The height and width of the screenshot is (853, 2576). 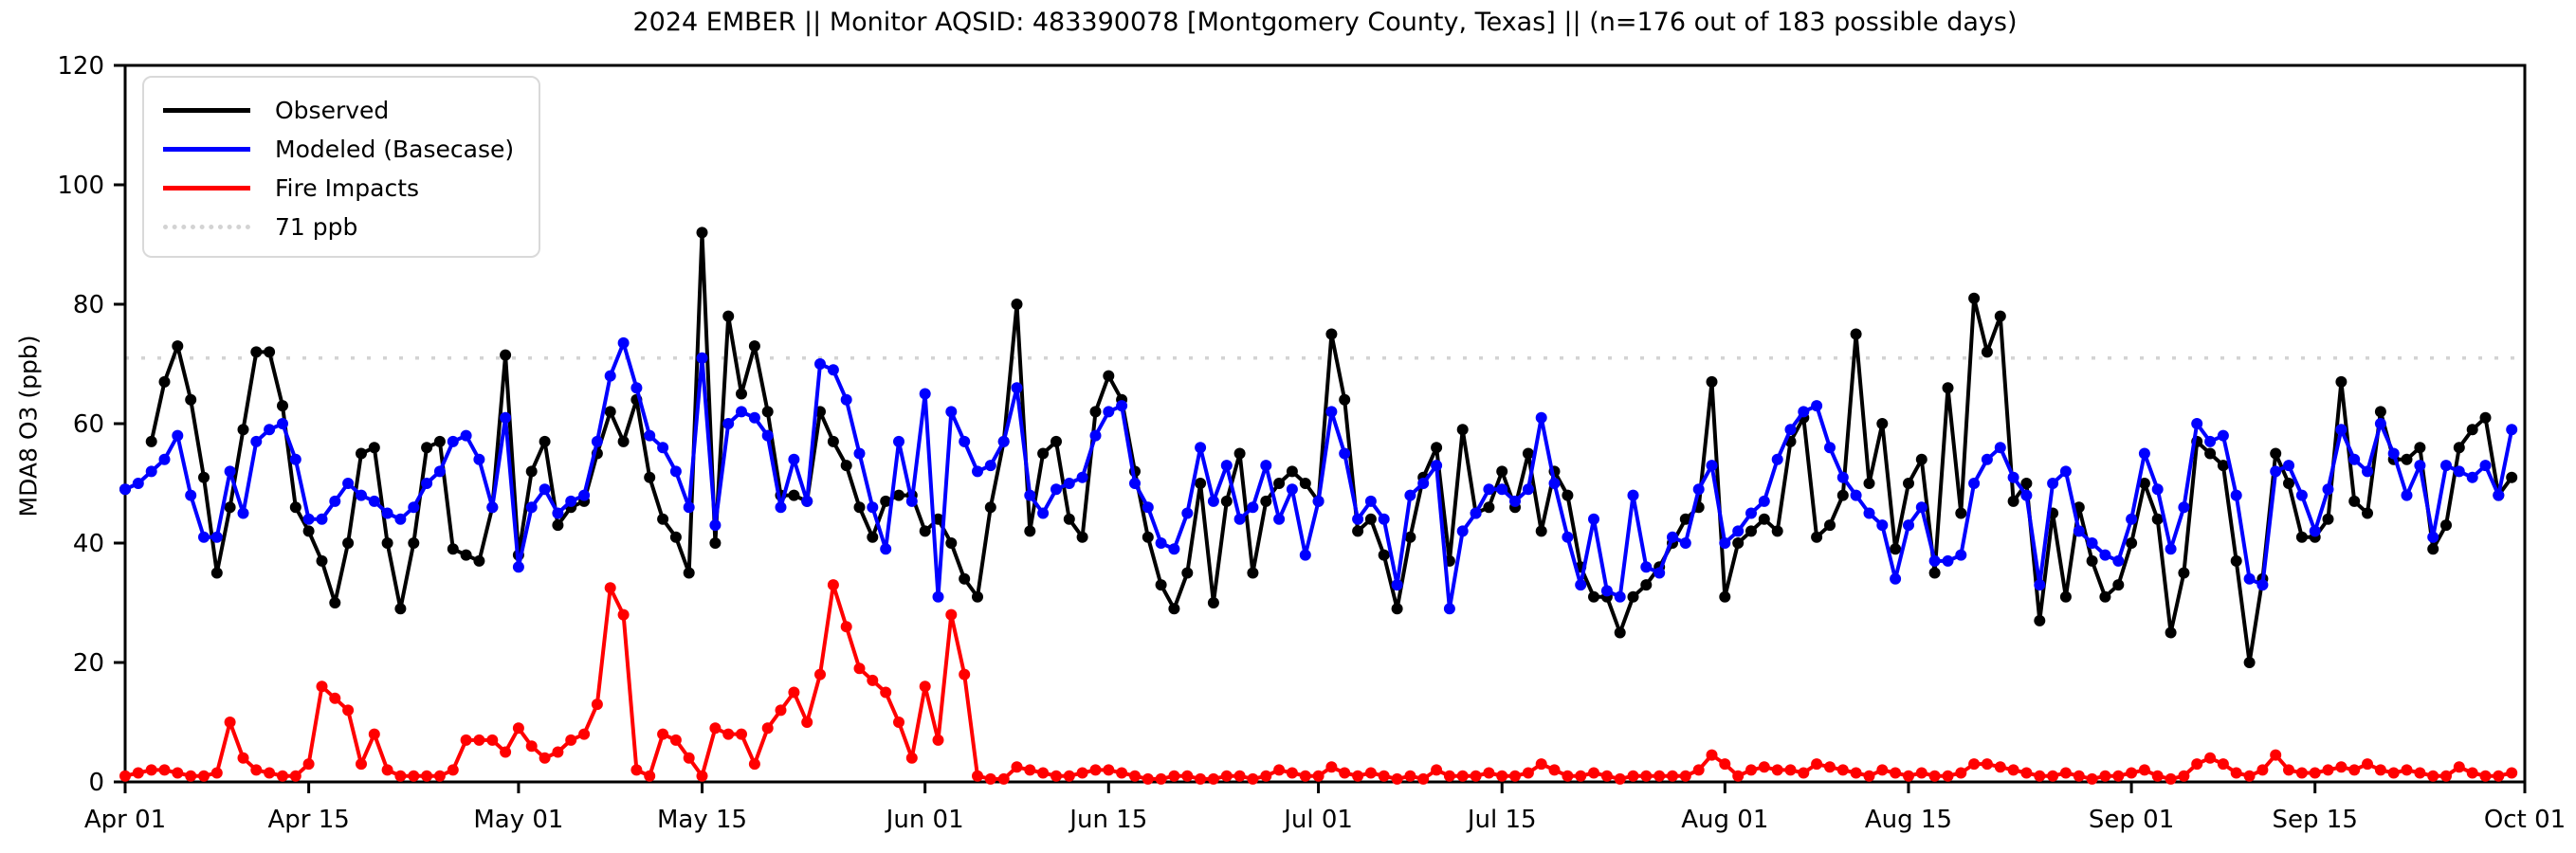 I want to click on legend-label: Modeled (Basecase), so click(x=395, y=149).